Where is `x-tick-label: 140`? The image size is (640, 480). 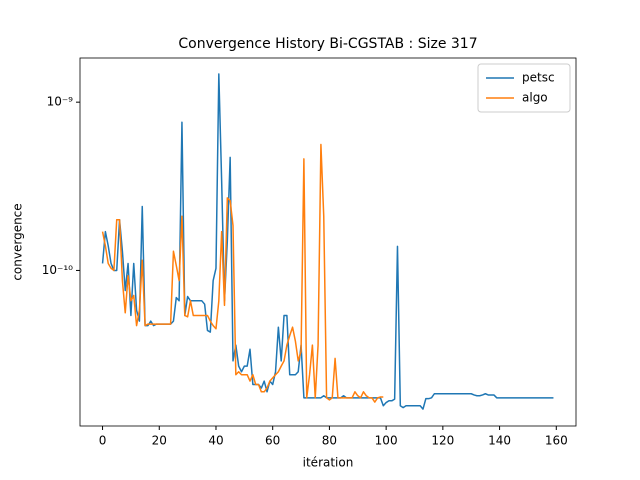
x-tick-label: 140 is located at coordinates (499, 441).